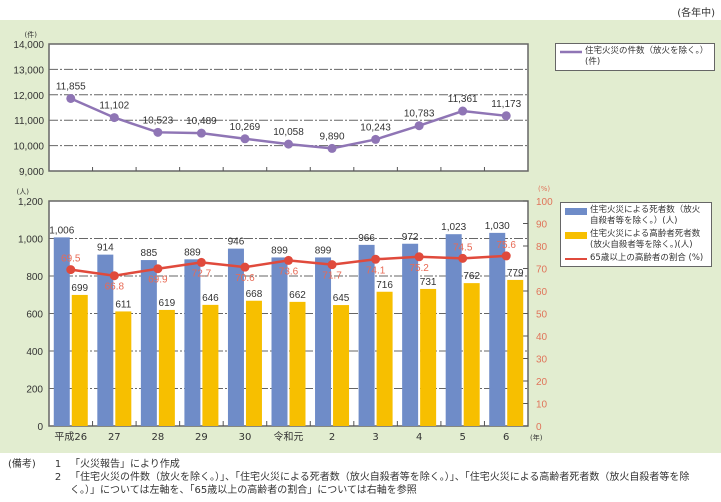  Describe the element at coordinates (542, 247) in the screenshot. I see `right-y-tick-label: 80` at that location.